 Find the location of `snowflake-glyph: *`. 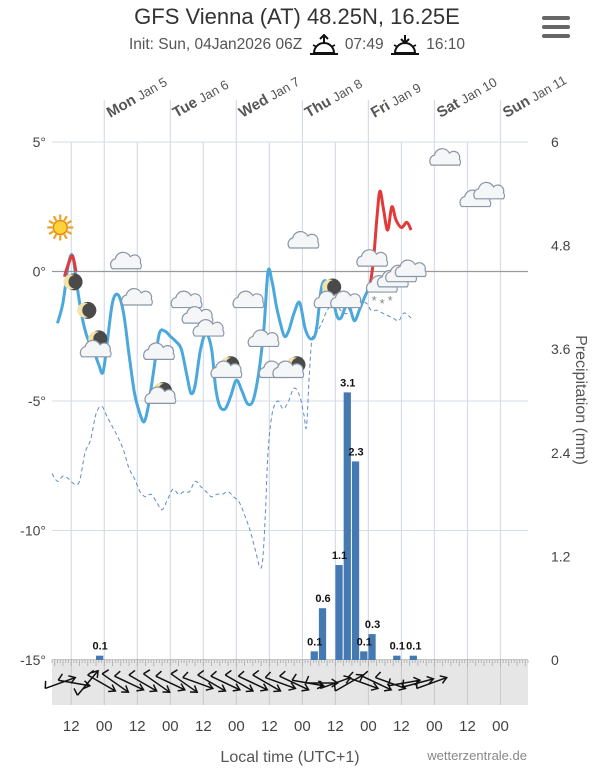

snowflake-glyph: * is located at coordinates (382, 303).